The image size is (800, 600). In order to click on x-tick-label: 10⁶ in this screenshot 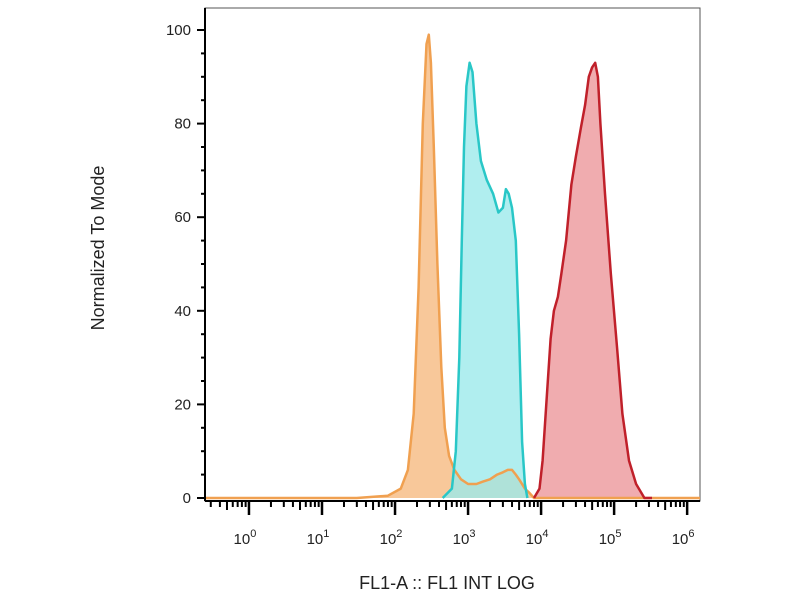, I will do `click(683, 538)`.